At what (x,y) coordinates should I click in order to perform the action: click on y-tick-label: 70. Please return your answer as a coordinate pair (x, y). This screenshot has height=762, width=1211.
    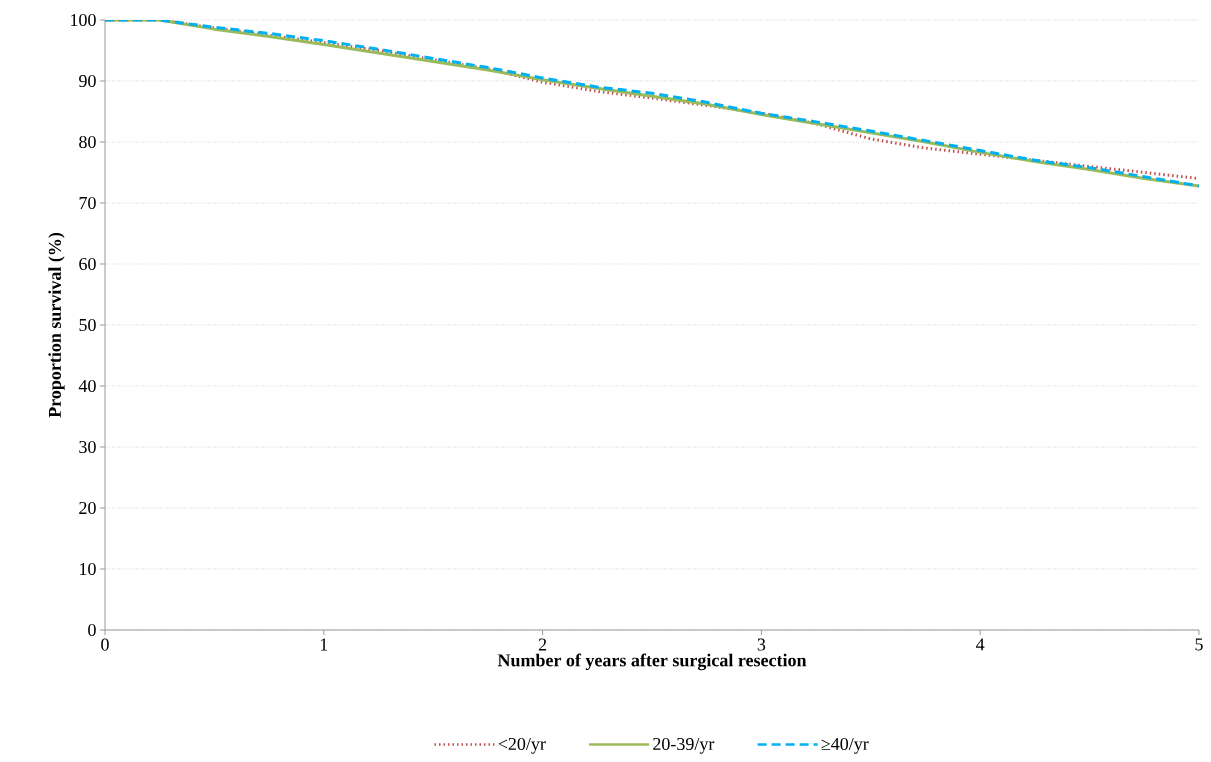
    Looking at the image, I should click on (87, 203).